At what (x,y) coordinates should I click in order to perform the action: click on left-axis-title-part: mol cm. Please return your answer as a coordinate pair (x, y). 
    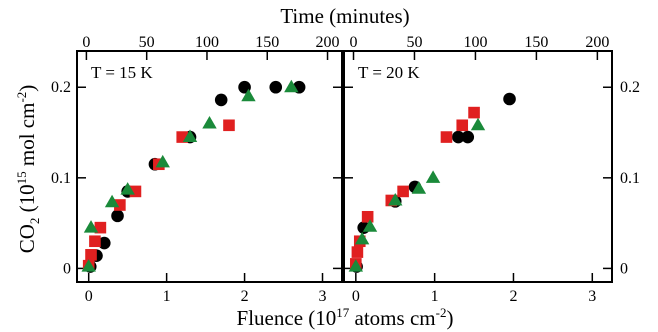
    Looking at the image, I should click on (27, 137).